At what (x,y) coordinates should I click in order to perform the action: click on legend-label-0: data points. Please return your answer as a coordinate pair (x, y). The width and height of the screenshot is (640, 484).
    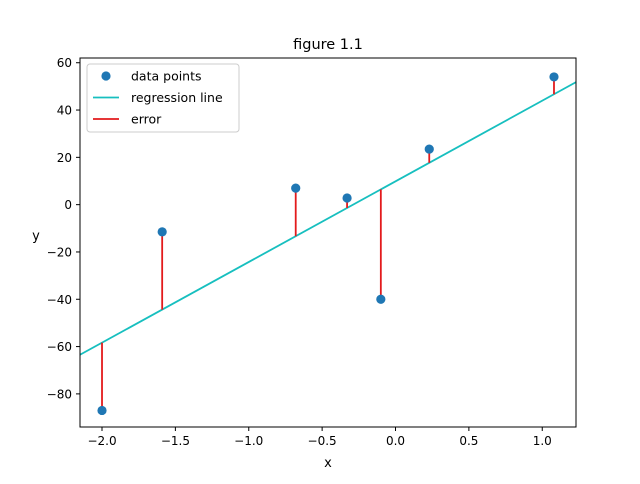
    Looking at the image, I should click on (166, 76).